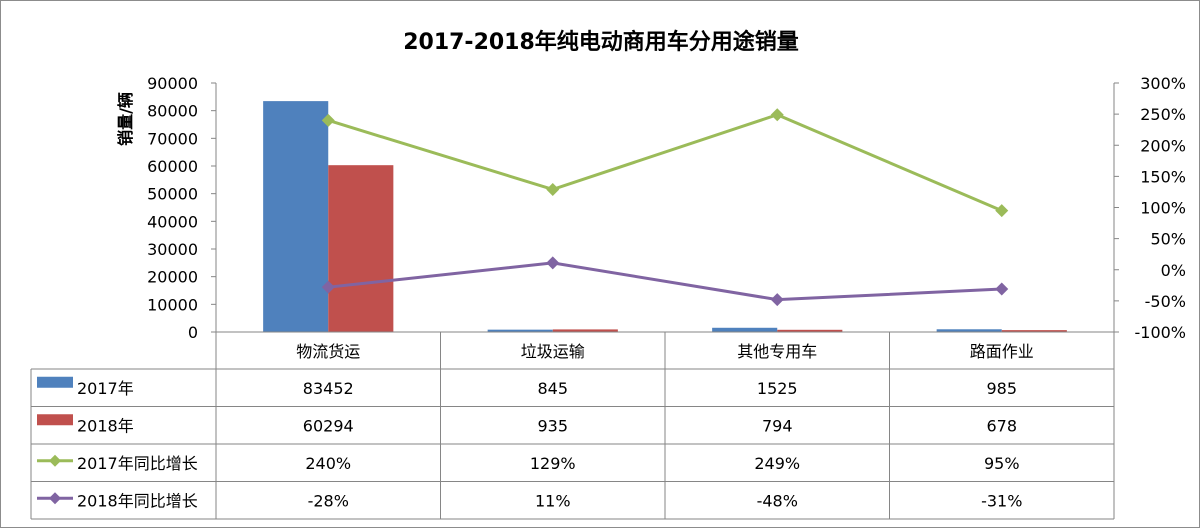  What do you see at coordinates (172, 166) in the screenshot?
I see `y-tick-label: 60000` at bounding box center [172, 166].